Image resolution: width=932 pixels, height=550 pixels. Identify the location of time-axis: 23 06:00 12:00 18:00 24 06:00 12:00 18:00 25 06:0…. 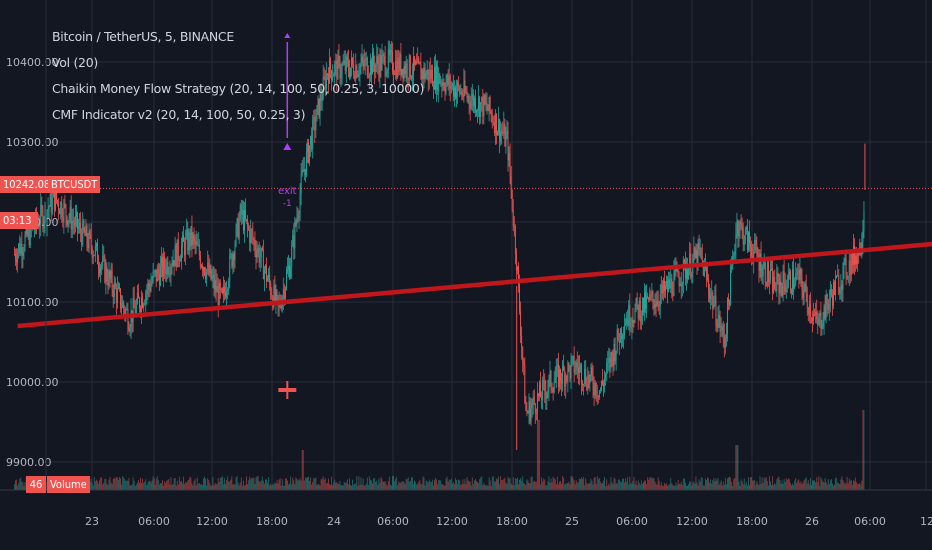
(466, 508).